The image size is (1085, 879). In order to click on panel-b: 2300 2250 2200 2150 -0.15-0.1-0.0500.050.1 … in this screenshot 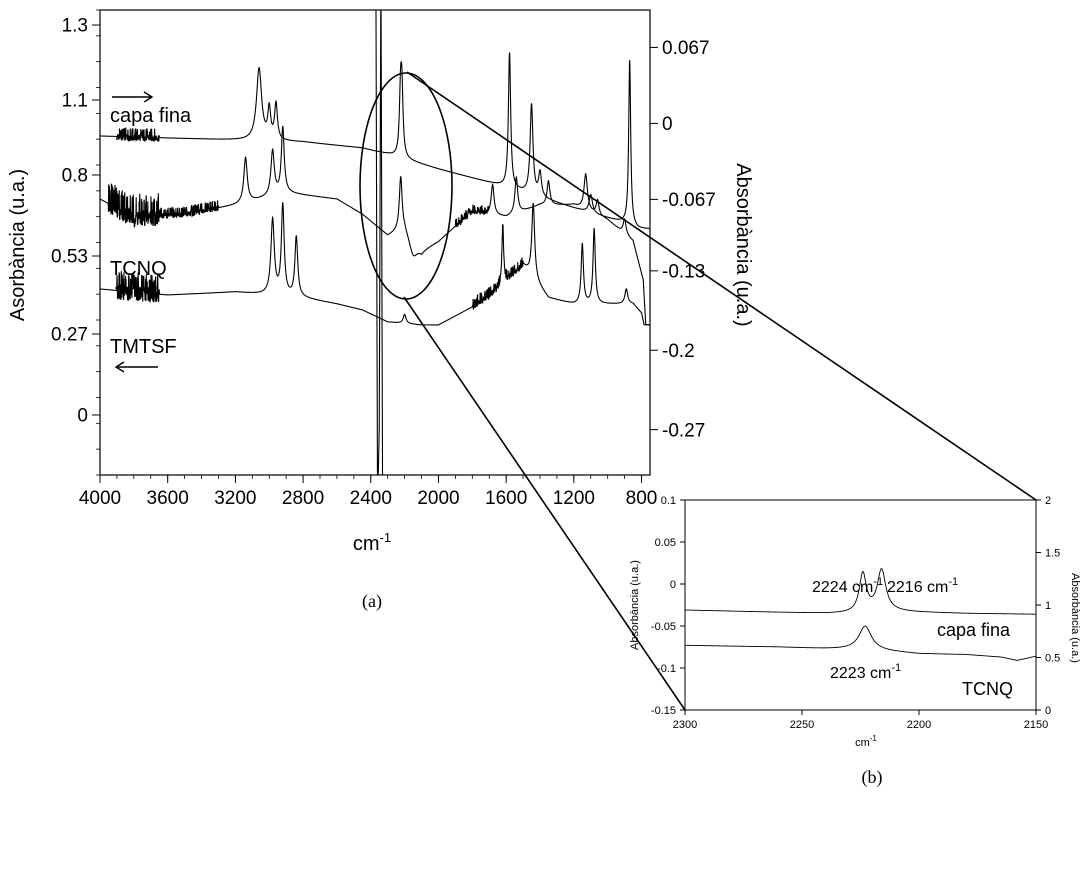, I will do `click(855, 641)`.